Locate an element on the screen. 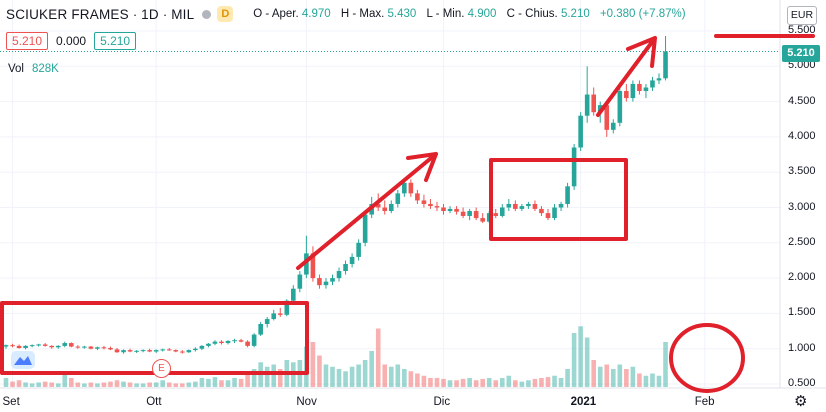  high-value: 5.430 is located at coordinates (402, 14).